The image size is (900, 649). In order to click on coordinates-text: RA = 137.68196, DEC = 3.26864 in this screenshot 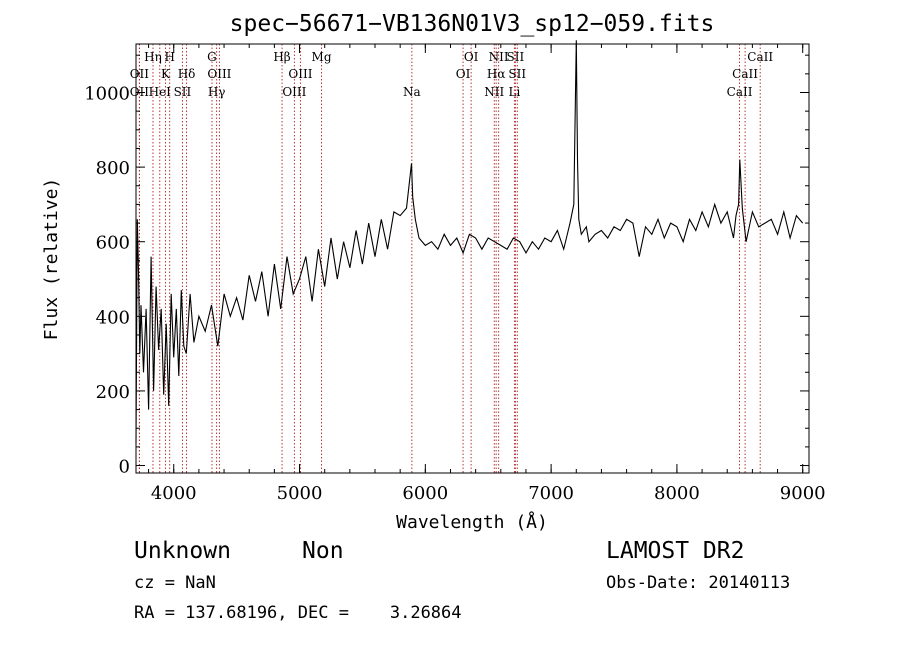, I will do `click(298, 613)`.